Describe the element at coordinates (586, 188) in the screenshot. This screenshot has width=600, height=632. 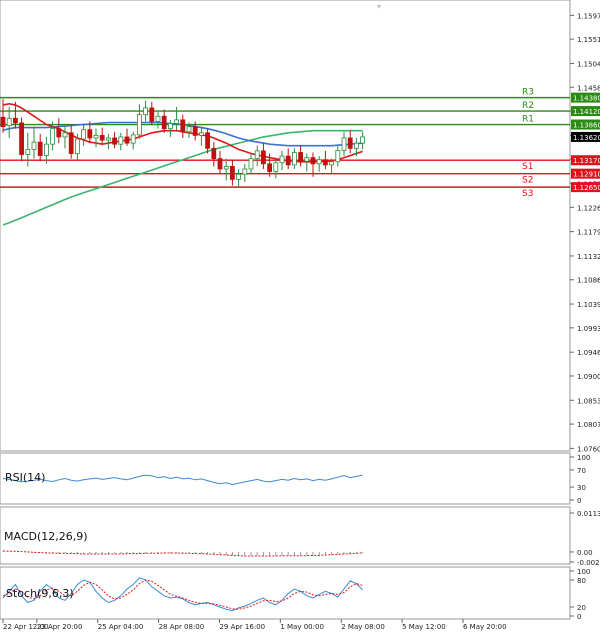
I see `level-price-label: 1.12650` at that location.